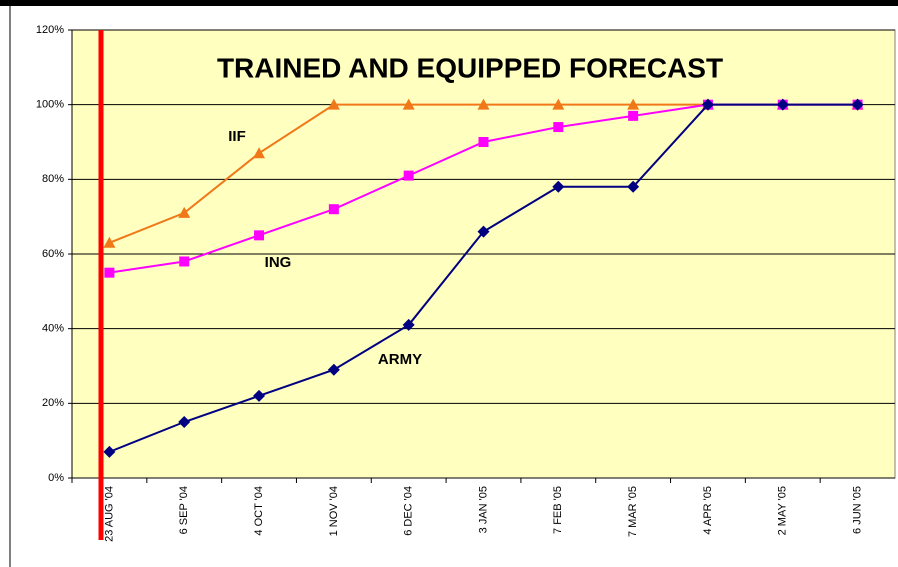  What do you see at coordinates (259, 511) in the screenshot?
I see `x-tick-label: 4 OCT '04` at bounding box center [259, 511].